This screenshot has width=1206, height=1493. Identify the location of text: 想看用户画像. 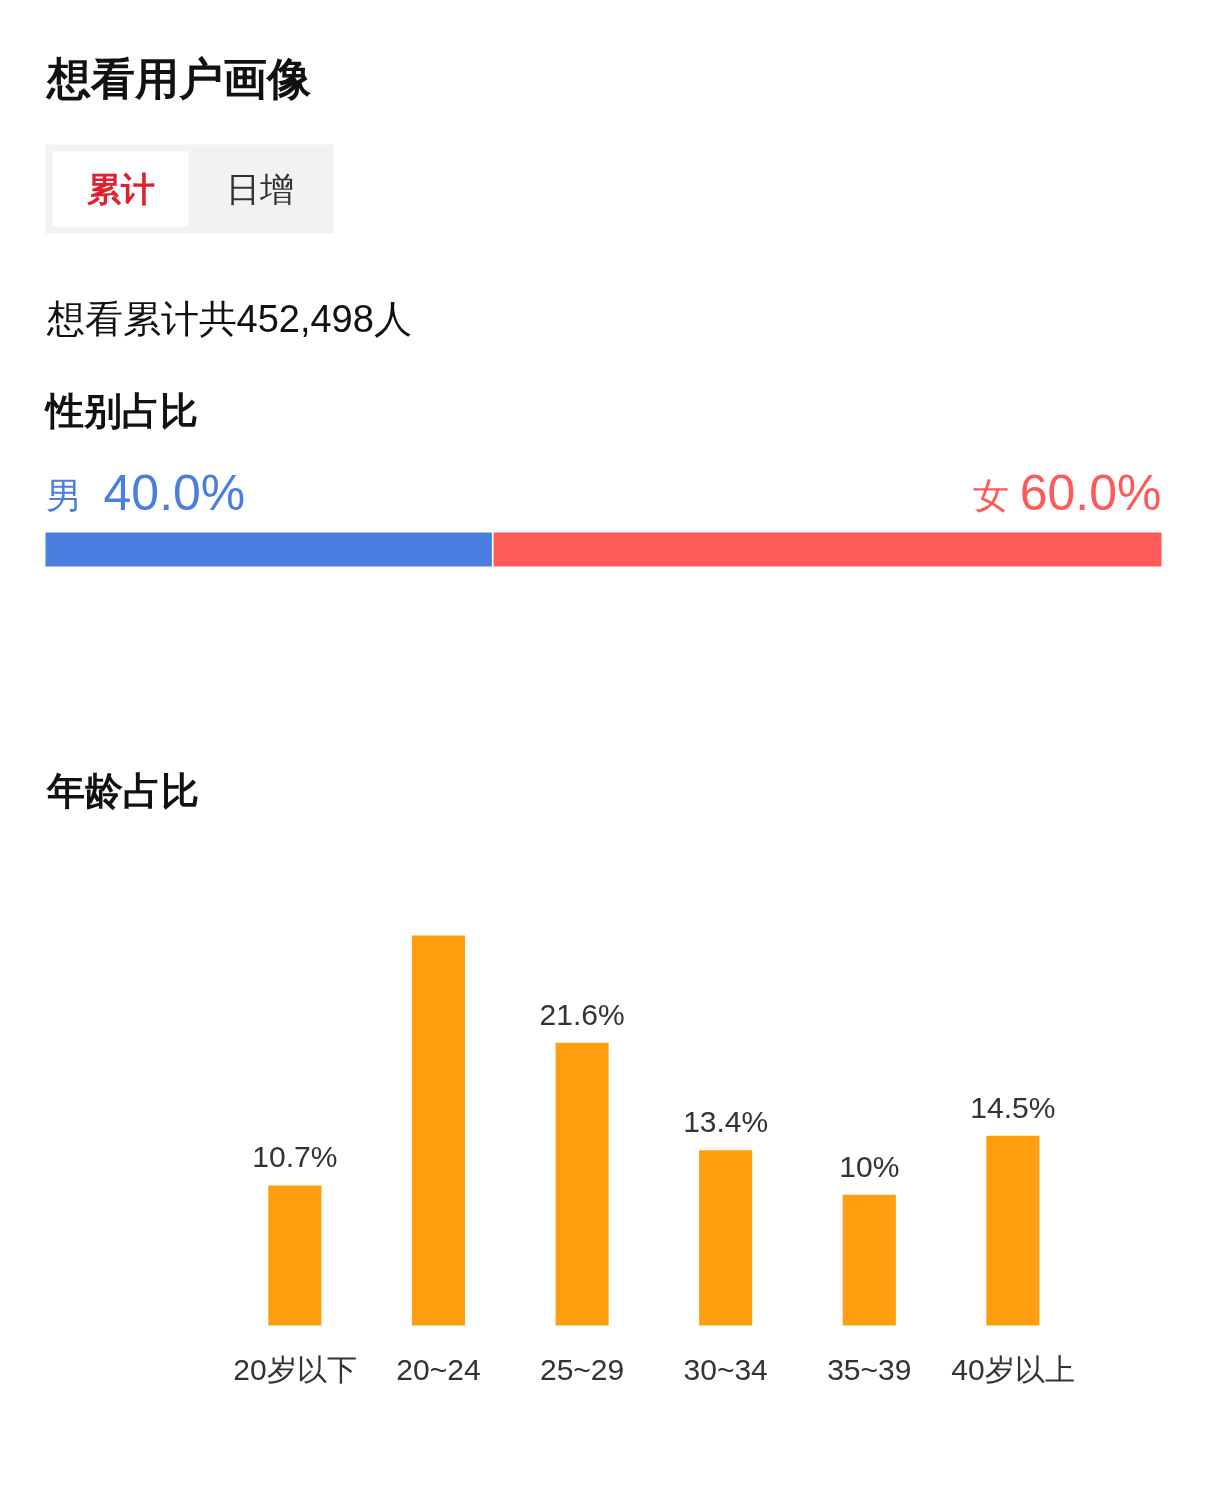
(178, 78).